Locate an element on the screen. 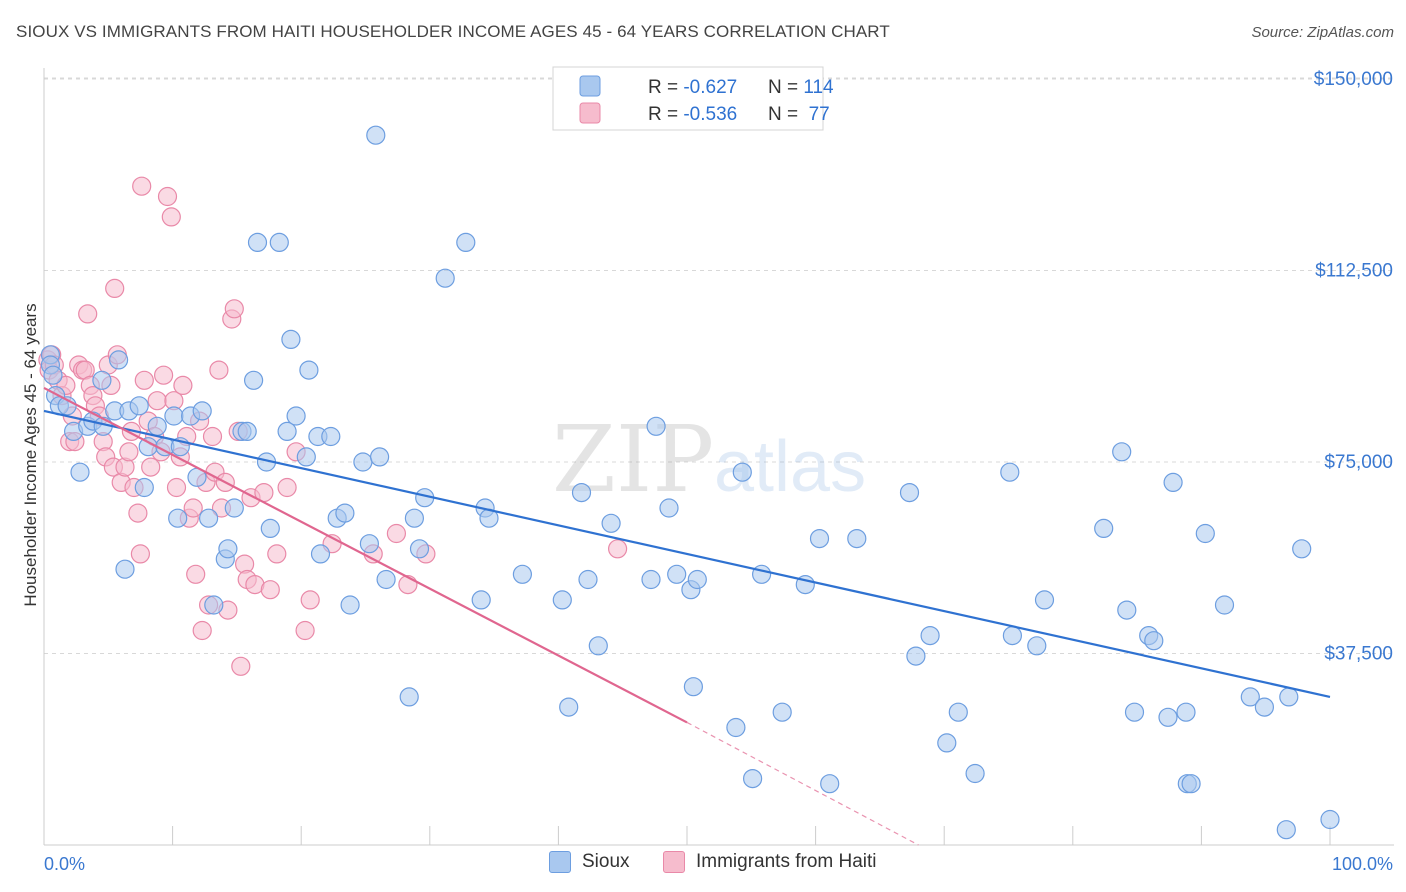 Image resolution: width=1406 pixels, height=892 pixels. bottom-legend-sioux-label: Sioux is located at coordinates (606, 861).